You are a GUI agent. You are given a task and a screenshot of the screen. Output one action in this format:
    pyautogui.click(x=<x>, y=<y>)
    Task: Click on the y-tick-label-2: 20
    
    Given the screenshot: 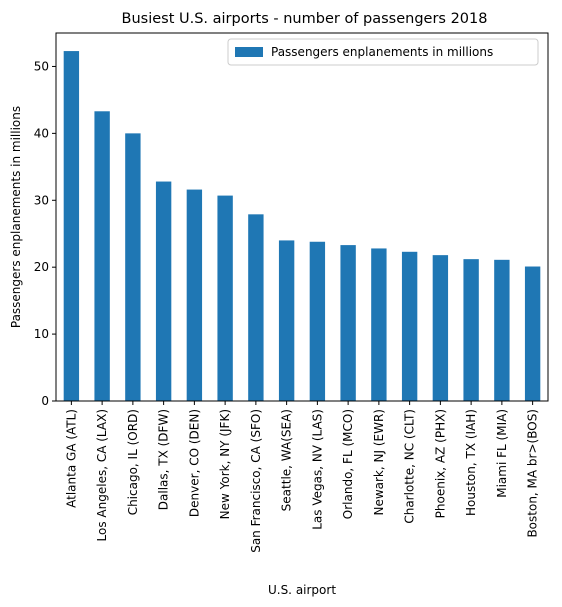 What is the action you would take?
    pyautogui.click(x=41, y=267)
    